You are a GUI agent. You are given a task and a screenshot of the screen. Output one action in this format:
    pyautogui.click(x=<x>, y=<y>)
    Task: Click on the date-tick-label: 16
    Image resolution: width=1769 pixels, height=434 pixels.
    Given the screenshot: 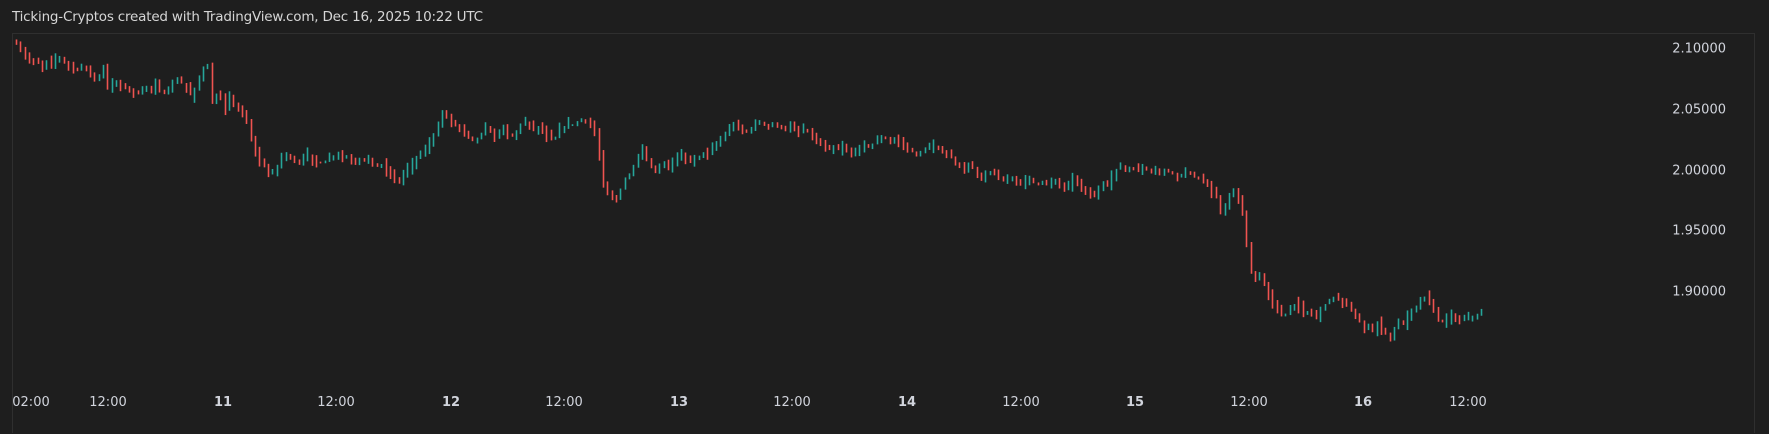 What is the action you would take?
    pyautogui.click(x=1363, y=402)
    